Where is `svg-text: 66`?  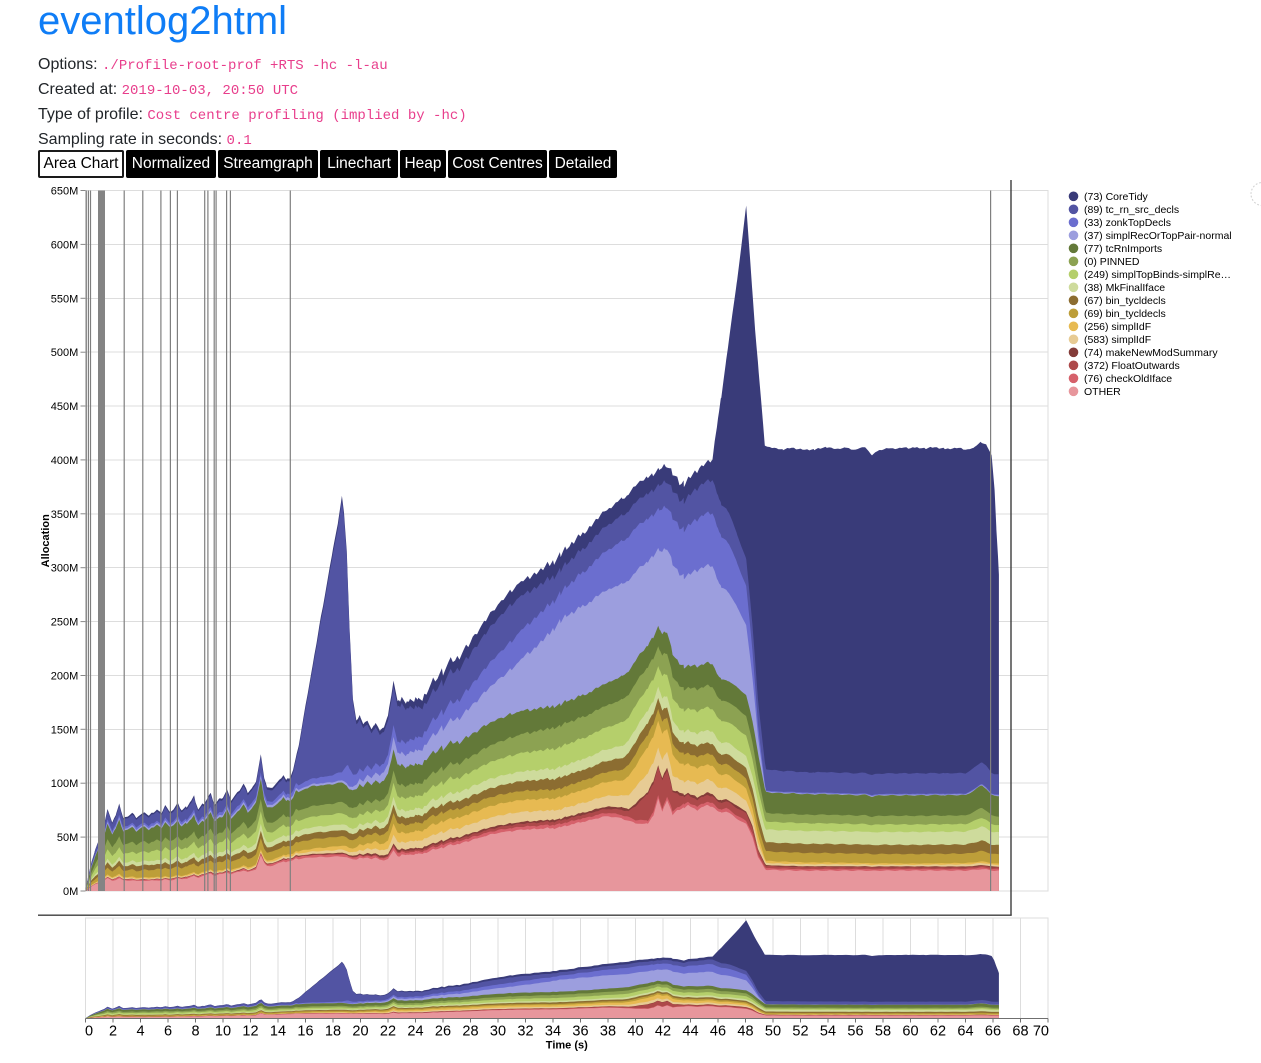 svg-text: 66 is located at coordinates (993, 1031).